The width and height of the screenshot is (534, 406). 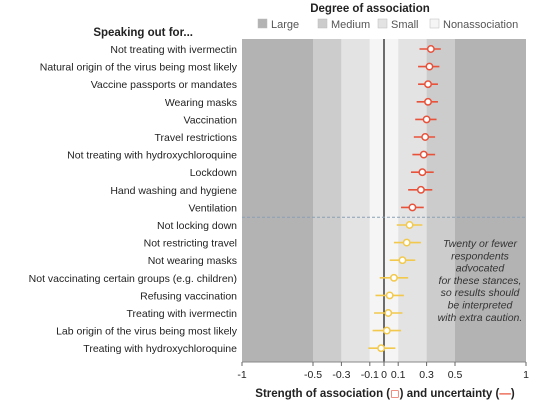 What do you see at coordinates (480, 318) in the screenshot?
I see `note-line: with extra caution.` at bounding box center [480, 318].